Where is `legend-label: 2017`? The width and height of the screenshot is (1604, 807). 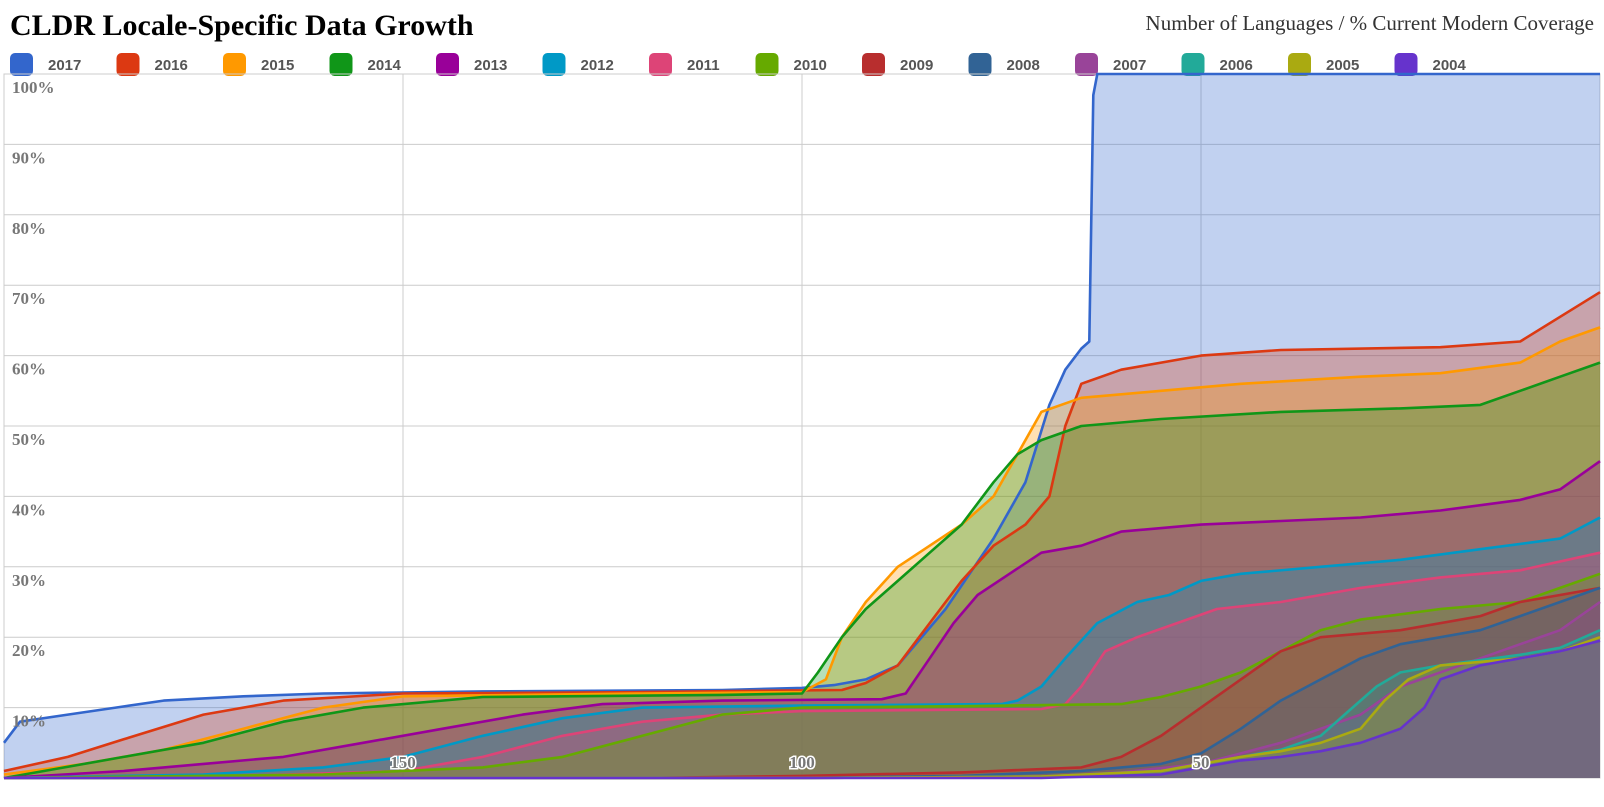
legend-label: 2017 is located at coordinates (64, 65).